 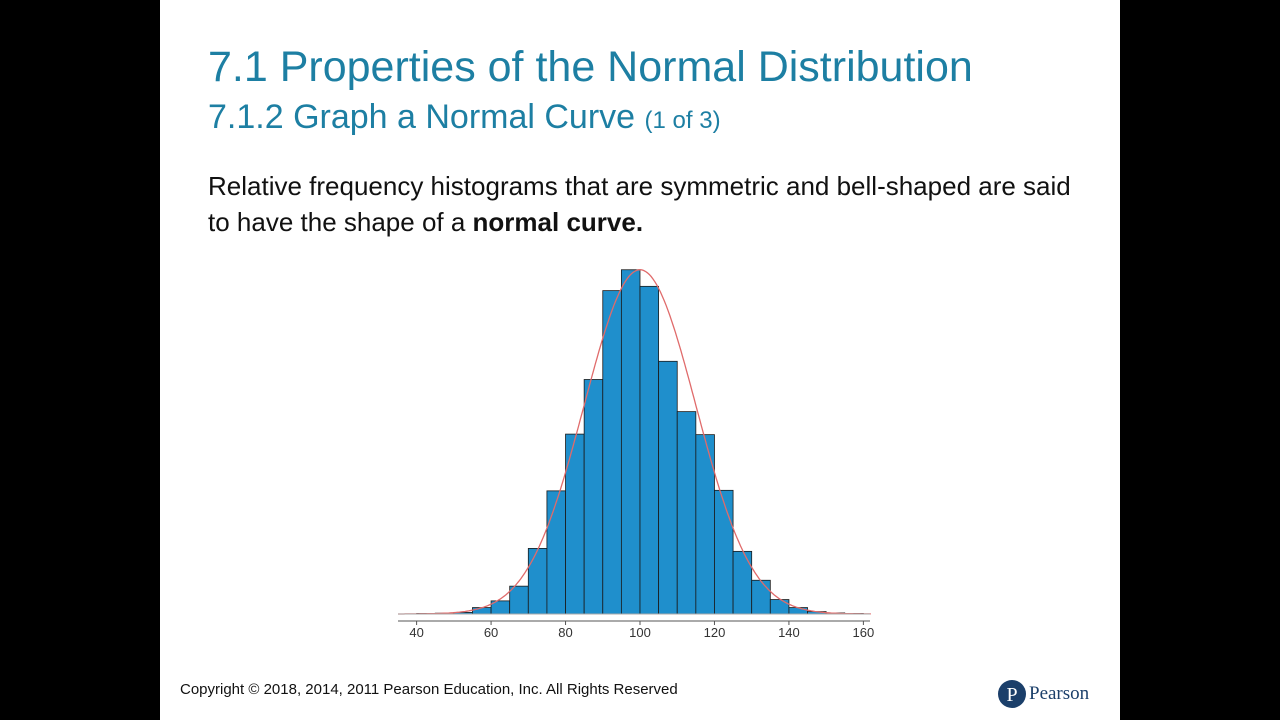 I want to click on body-bold-term: normal curve., so click(x=558, y=222).